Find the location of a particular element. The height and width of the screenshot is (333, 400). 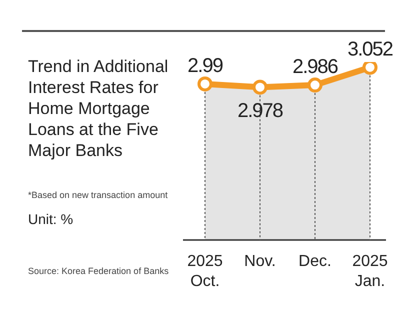

data-label: 2.99 is located at coordinates (206, 65).